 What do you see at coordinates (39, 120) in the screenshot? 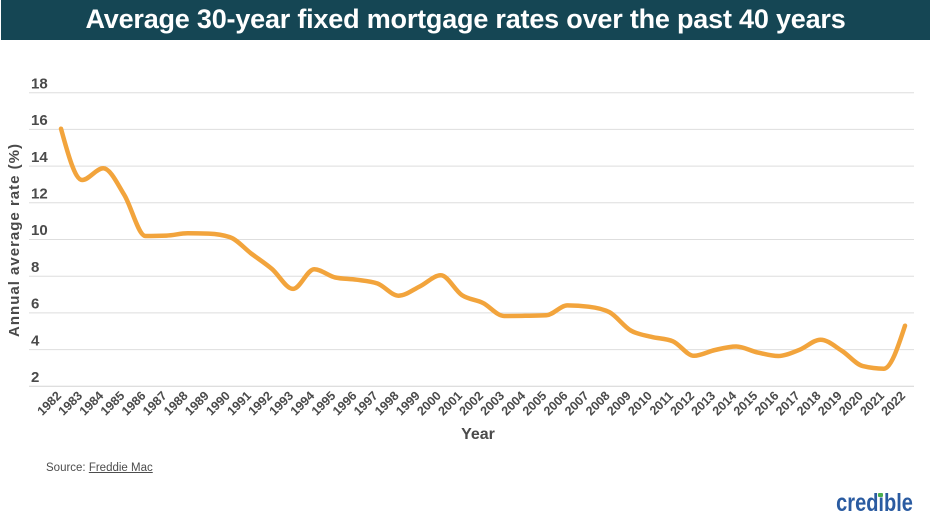
I see `svg-text: 16` at bounding box center [39, 120].